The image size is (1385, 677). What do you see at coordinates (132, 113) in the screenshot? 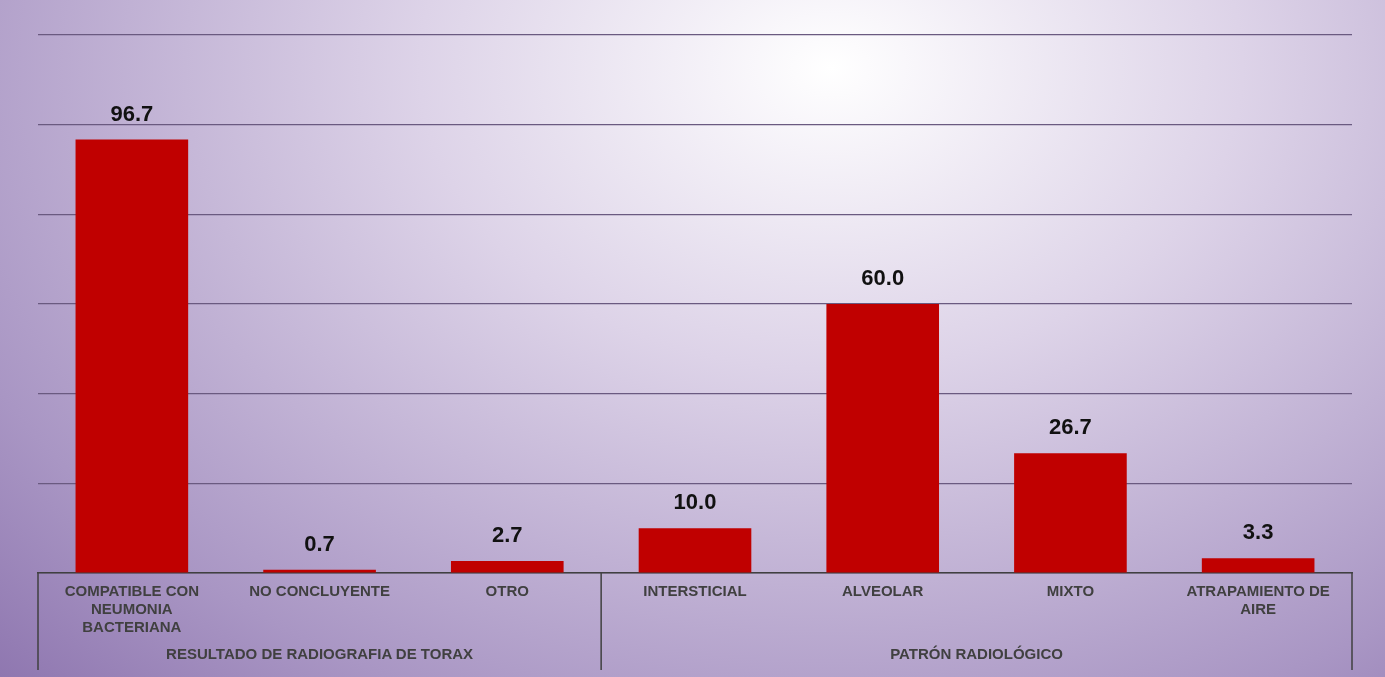
I see `data-label: 96.7` at bounding box center [132, 113].